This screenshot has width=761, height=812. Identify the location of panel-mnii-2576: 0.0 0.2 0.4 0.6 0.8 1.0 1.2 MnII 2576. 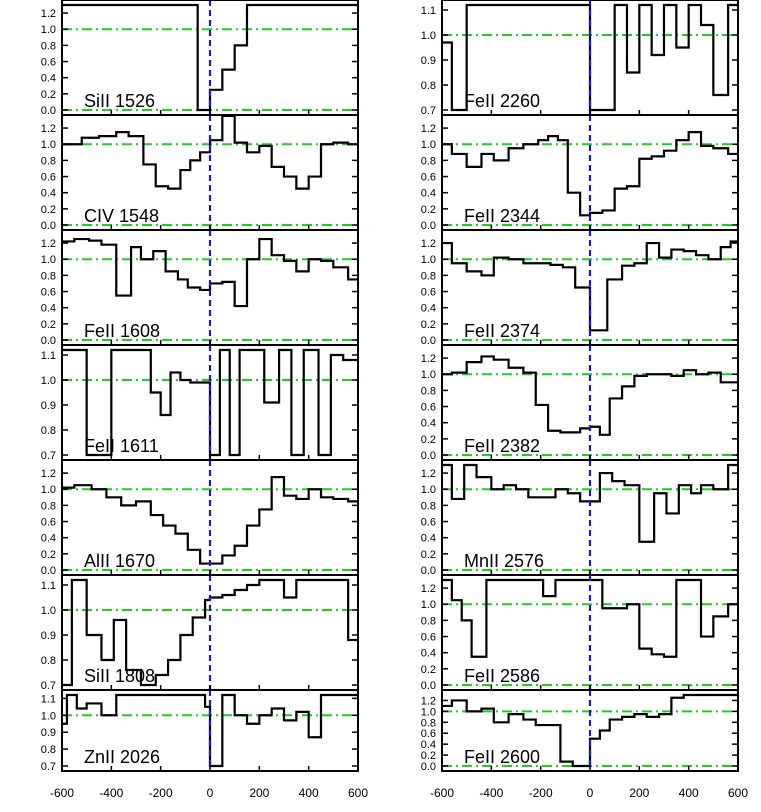
(580, 518).